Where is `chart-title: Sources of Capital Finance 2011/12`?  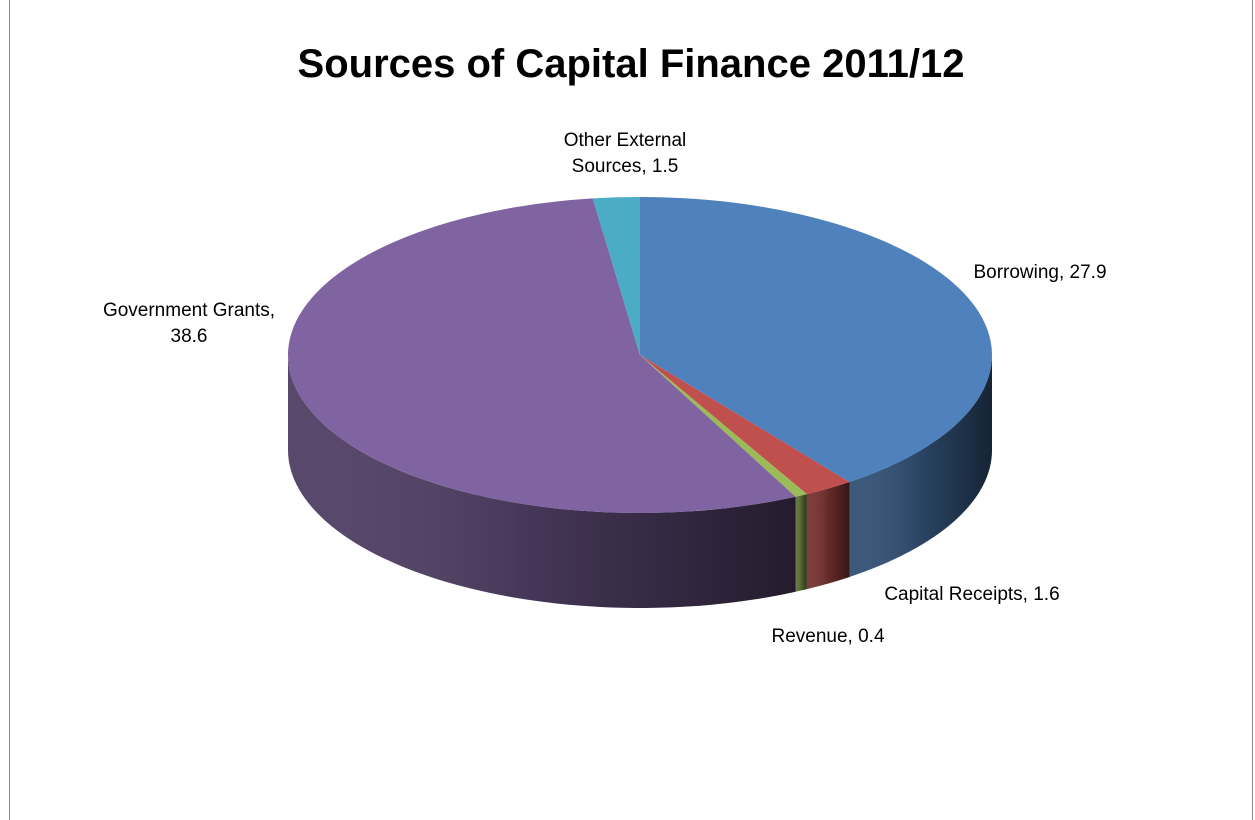 chart-title: Sources of Capital Finance 2011/12 is located at coordinates (631, 64).